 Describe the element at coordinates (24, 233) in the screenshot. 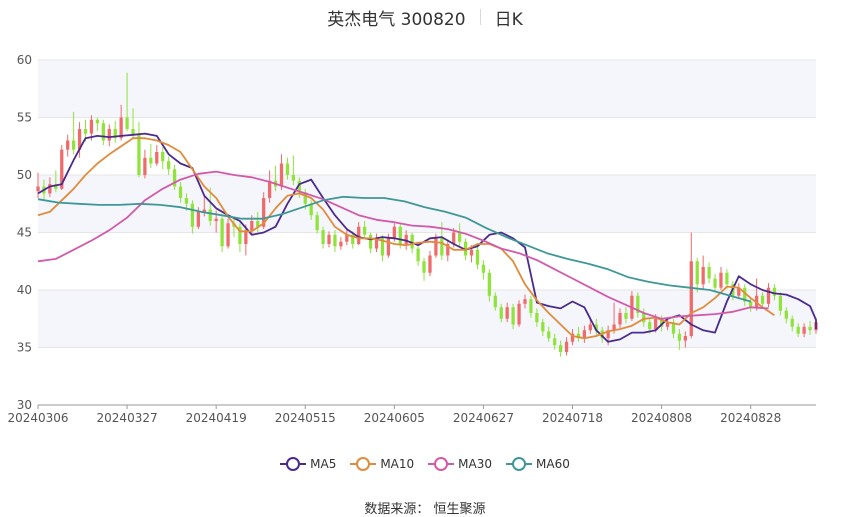

I see `y-tick-label: 45` at that location.